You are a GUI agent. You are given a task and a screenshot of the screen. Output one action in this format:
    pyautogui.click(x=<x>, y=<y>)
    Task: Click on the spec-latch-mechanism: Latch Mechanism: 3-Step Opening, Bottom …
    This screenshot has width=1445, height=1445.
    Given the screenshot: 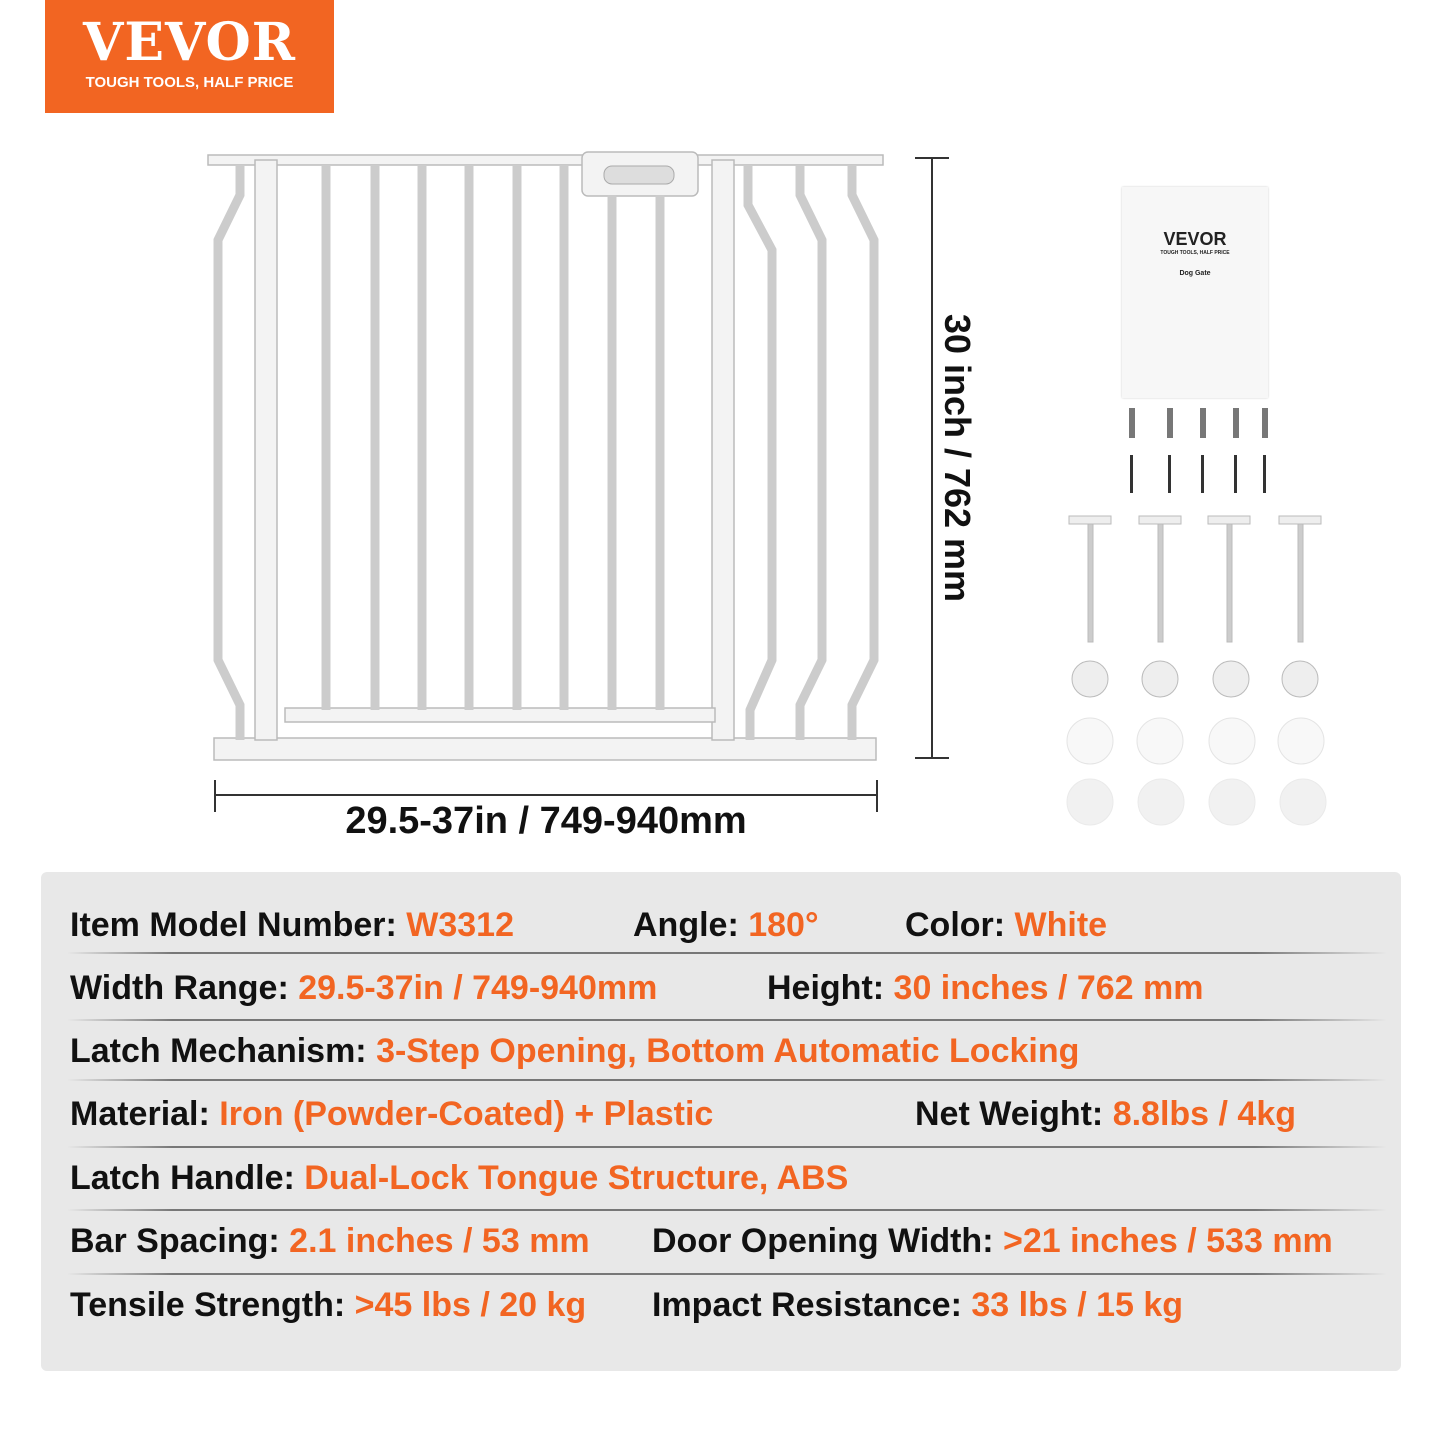 What is the action you would take?
    pyautogui.click(x=575, y=1051)
    